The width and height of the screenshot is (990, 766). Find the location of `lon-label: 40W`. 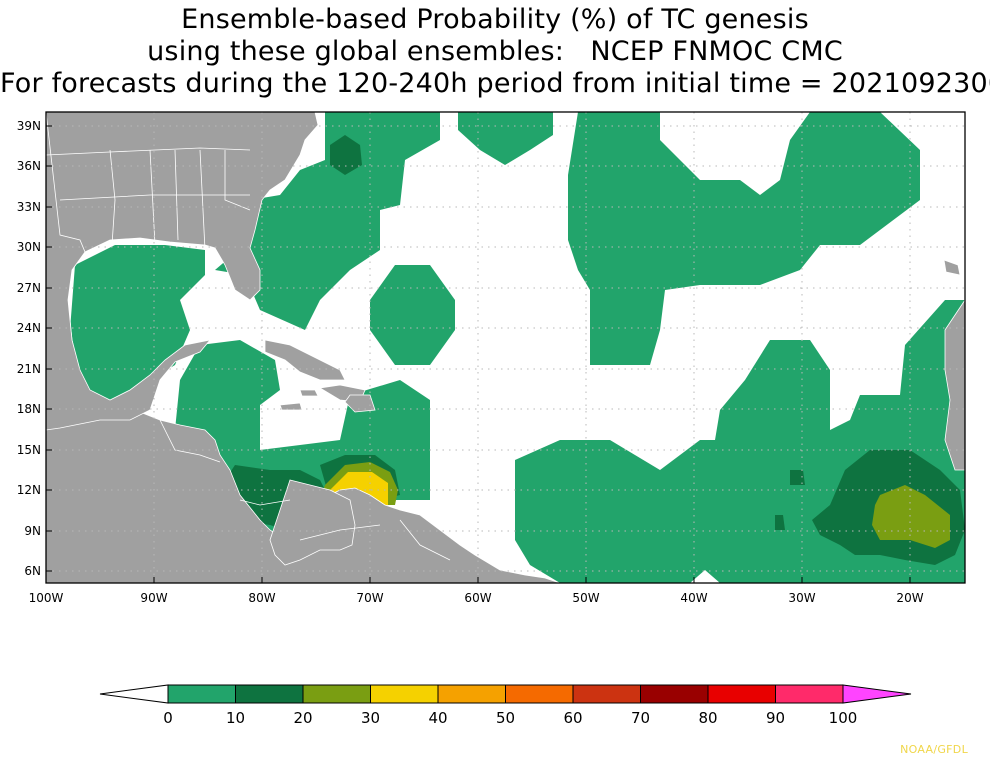

lon-label: 40W is located at coordinates (694, 598).